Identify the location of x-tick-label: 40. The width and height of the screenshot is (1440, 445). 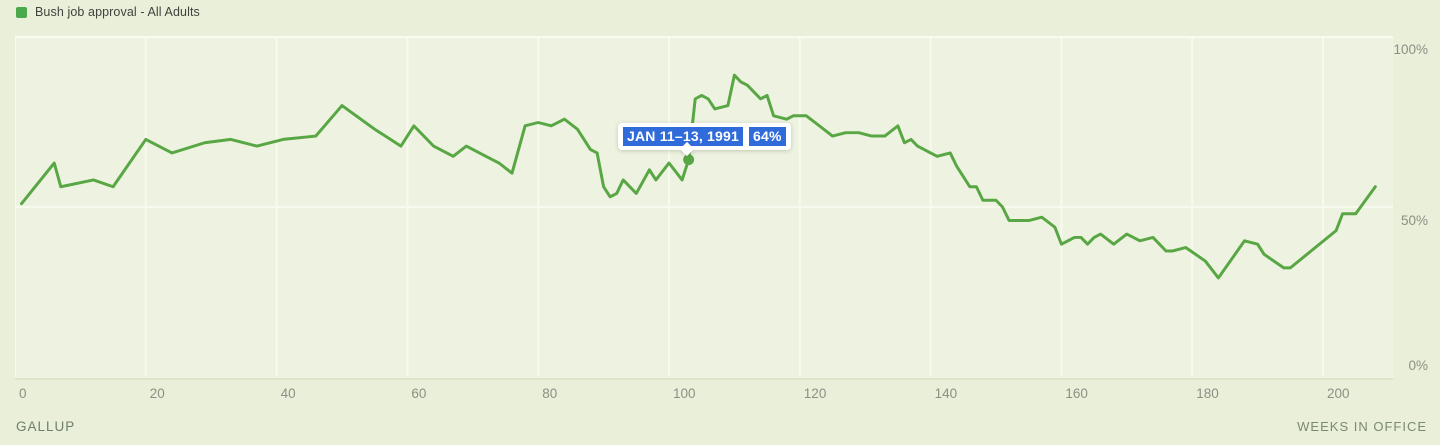
(288, 393).